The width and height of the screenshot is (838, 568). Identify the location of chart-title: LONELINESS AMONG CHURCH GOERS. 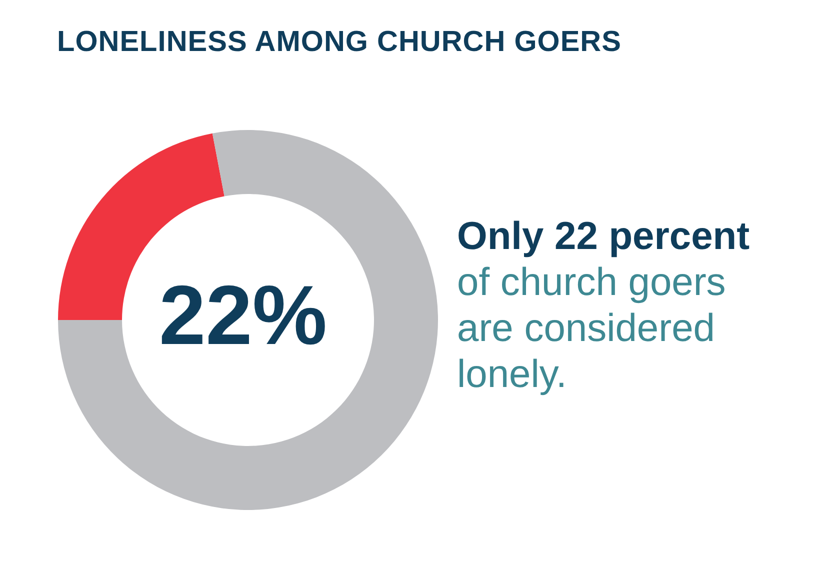
(339, 42).